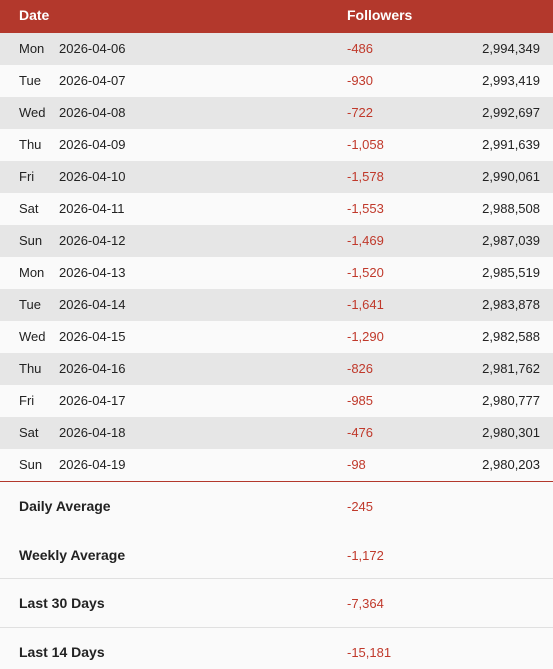 Image resolution: width=553 pixels, height=669 pixels. Describe the element at coordinates (360, 400) in the screenshot. I see `change-cell: -985` at that location.